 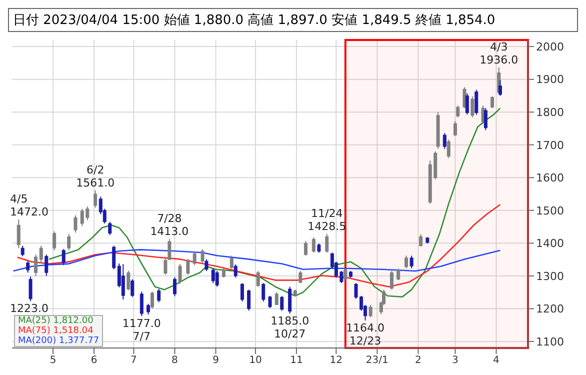 I want to click on x-tick-label: 23/1, so click(x=377, y=360).